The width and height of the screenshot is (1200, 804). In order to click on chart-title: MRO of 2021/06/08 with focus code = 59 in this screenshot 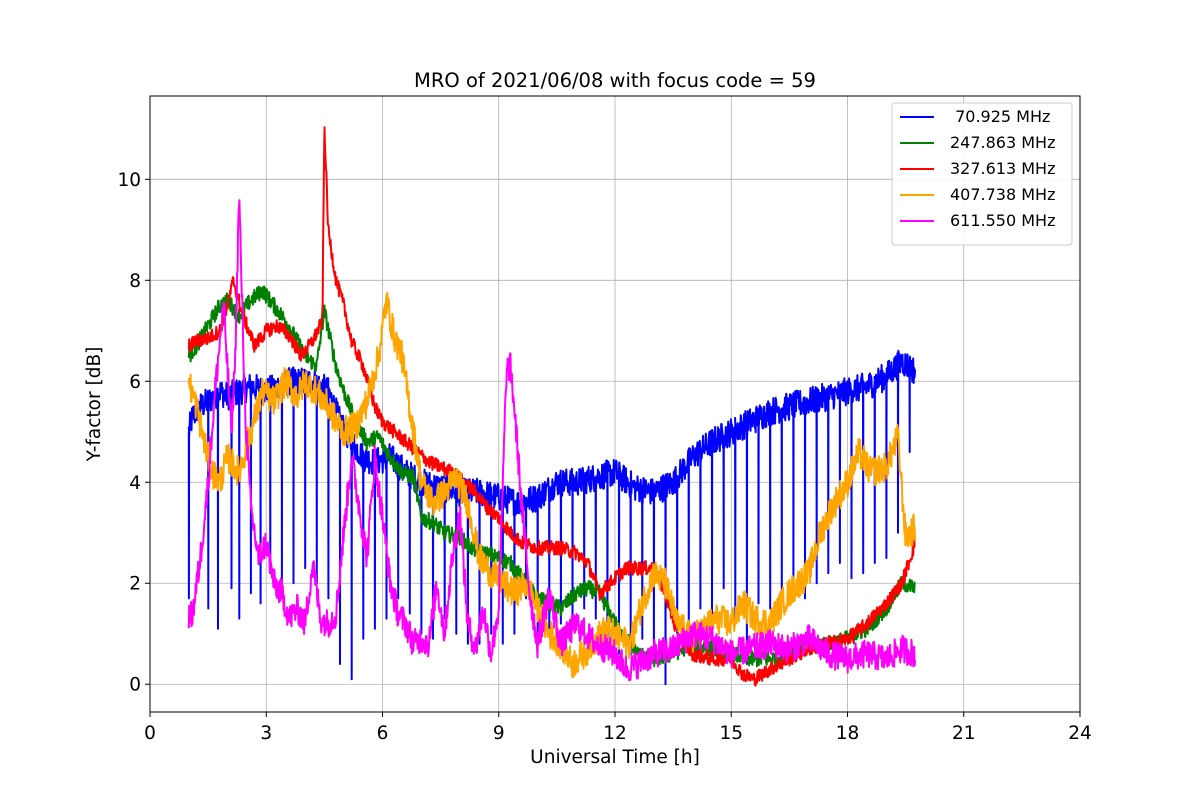, I will do `click(615, 80)`.